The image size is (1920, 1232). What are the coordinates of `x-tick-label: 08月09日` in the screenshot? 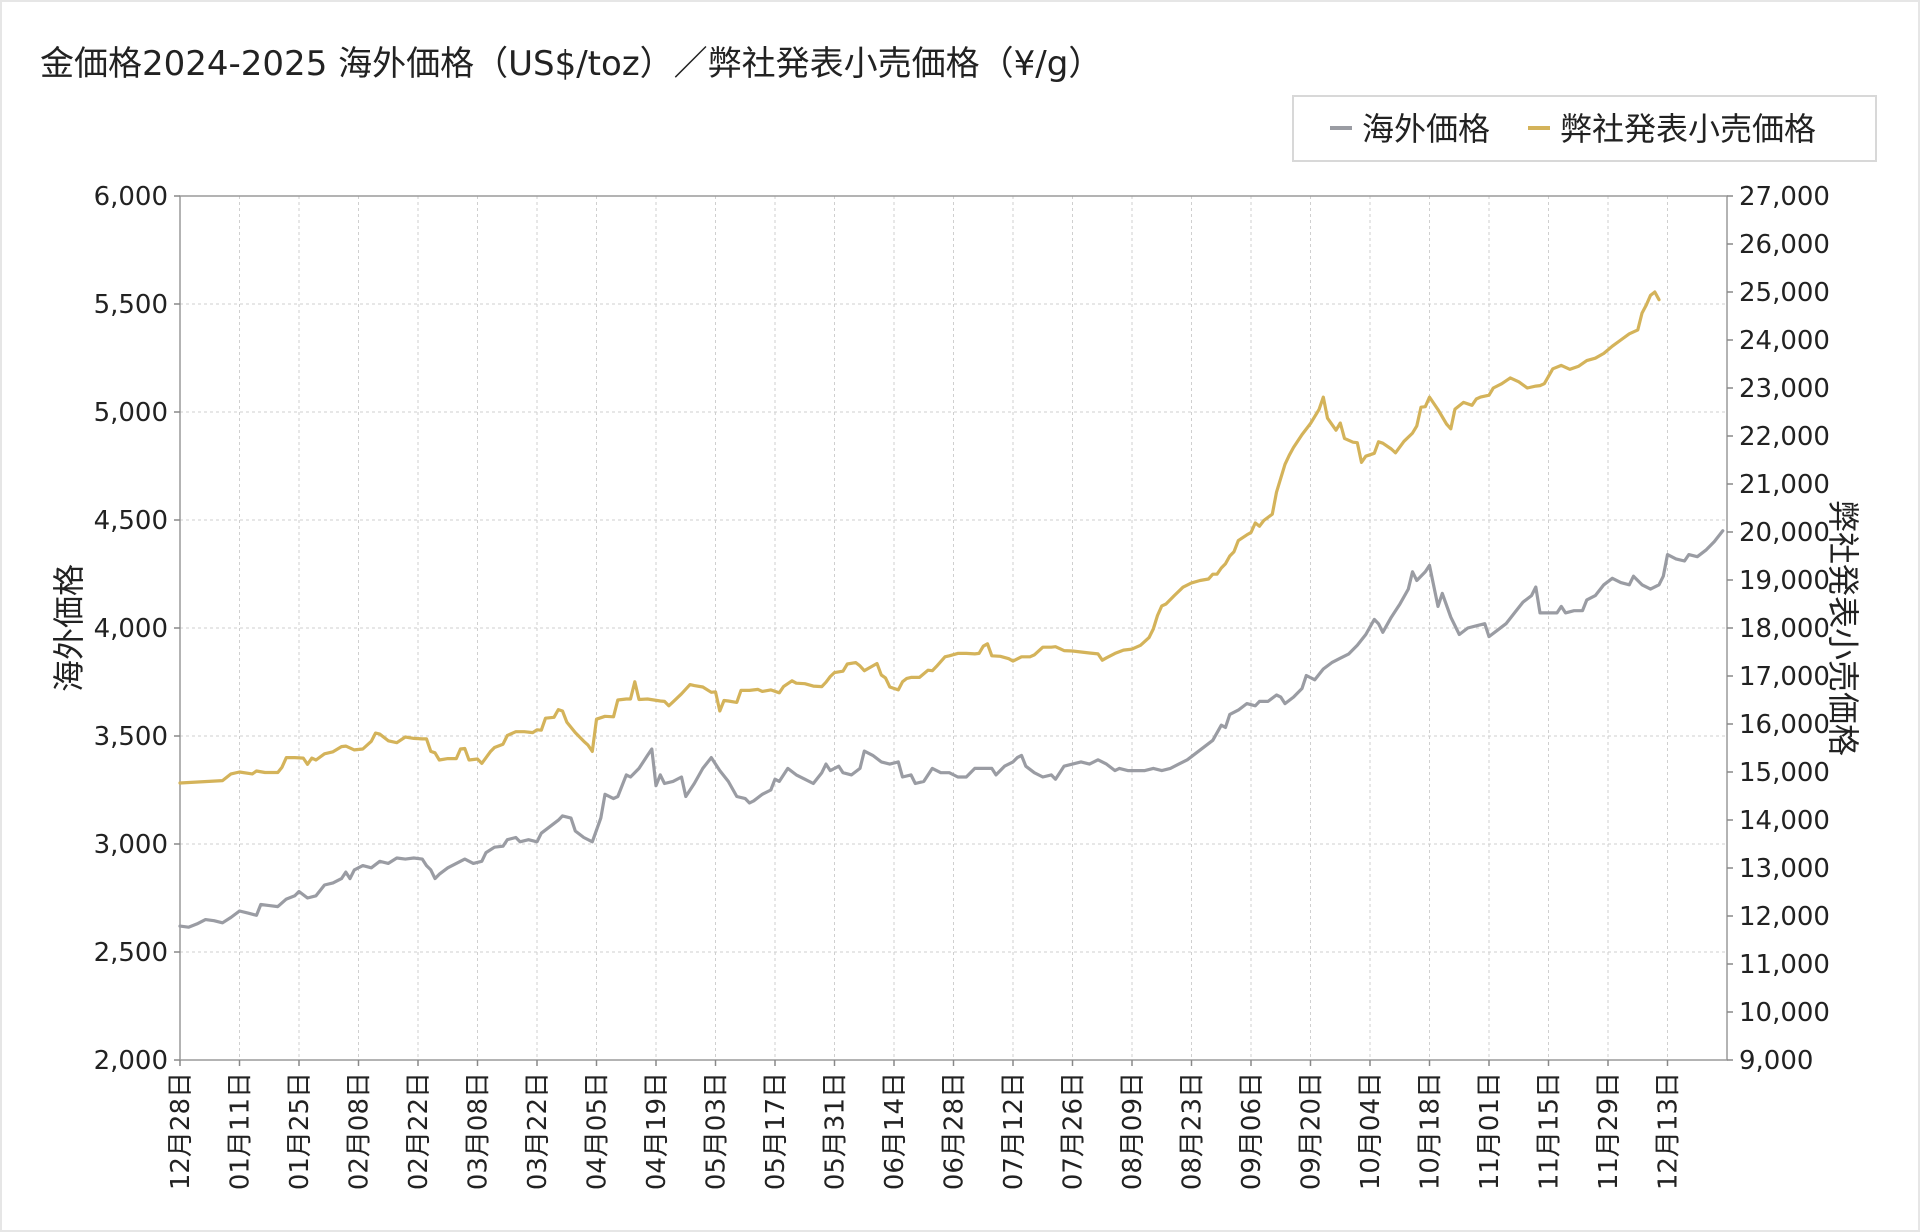 It's located at (1133, 1131).